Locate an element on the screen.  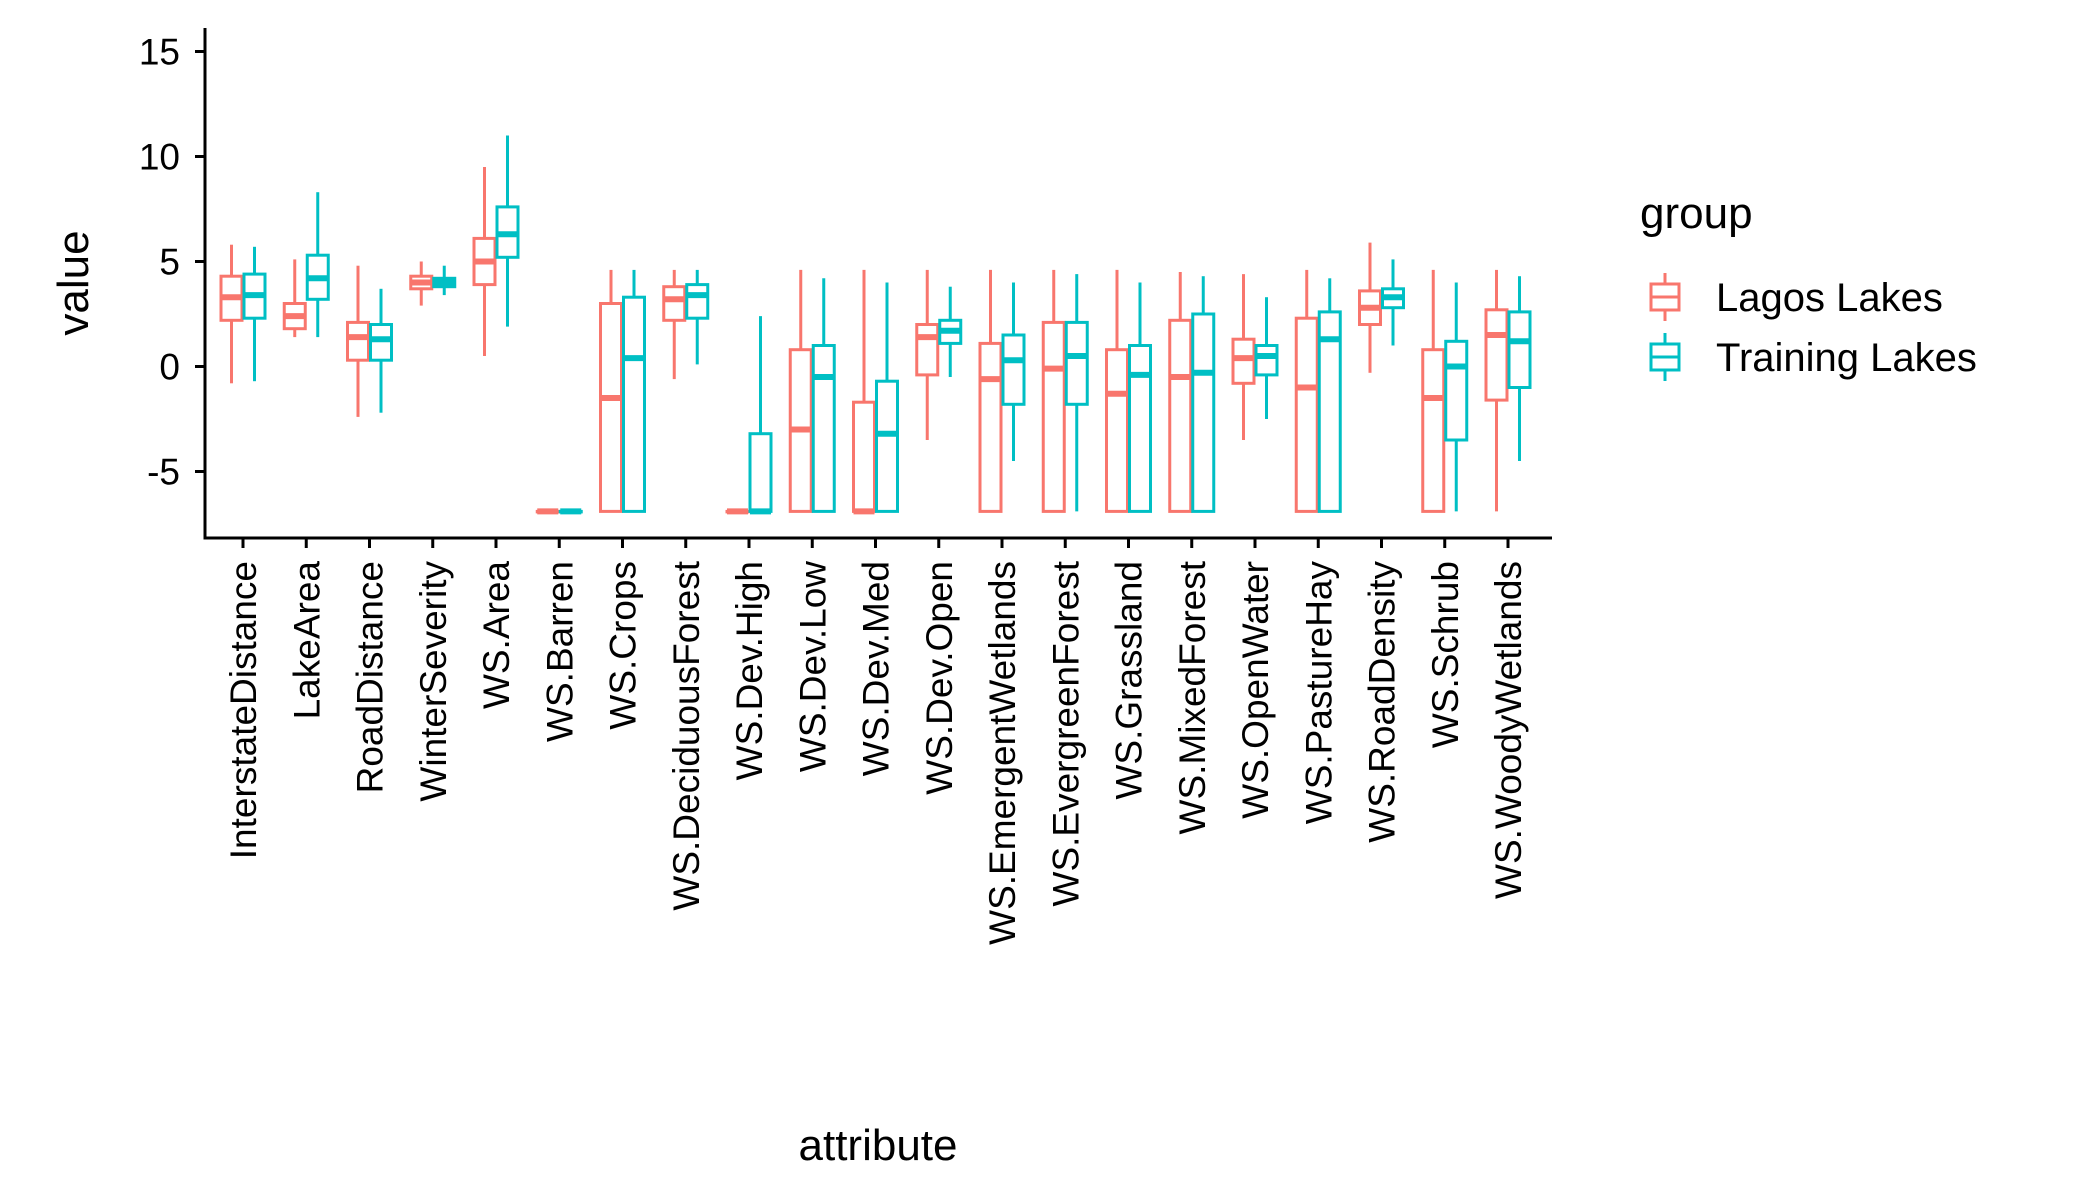
legend-label: Training Lakes is located at coordinates (1846, 358).